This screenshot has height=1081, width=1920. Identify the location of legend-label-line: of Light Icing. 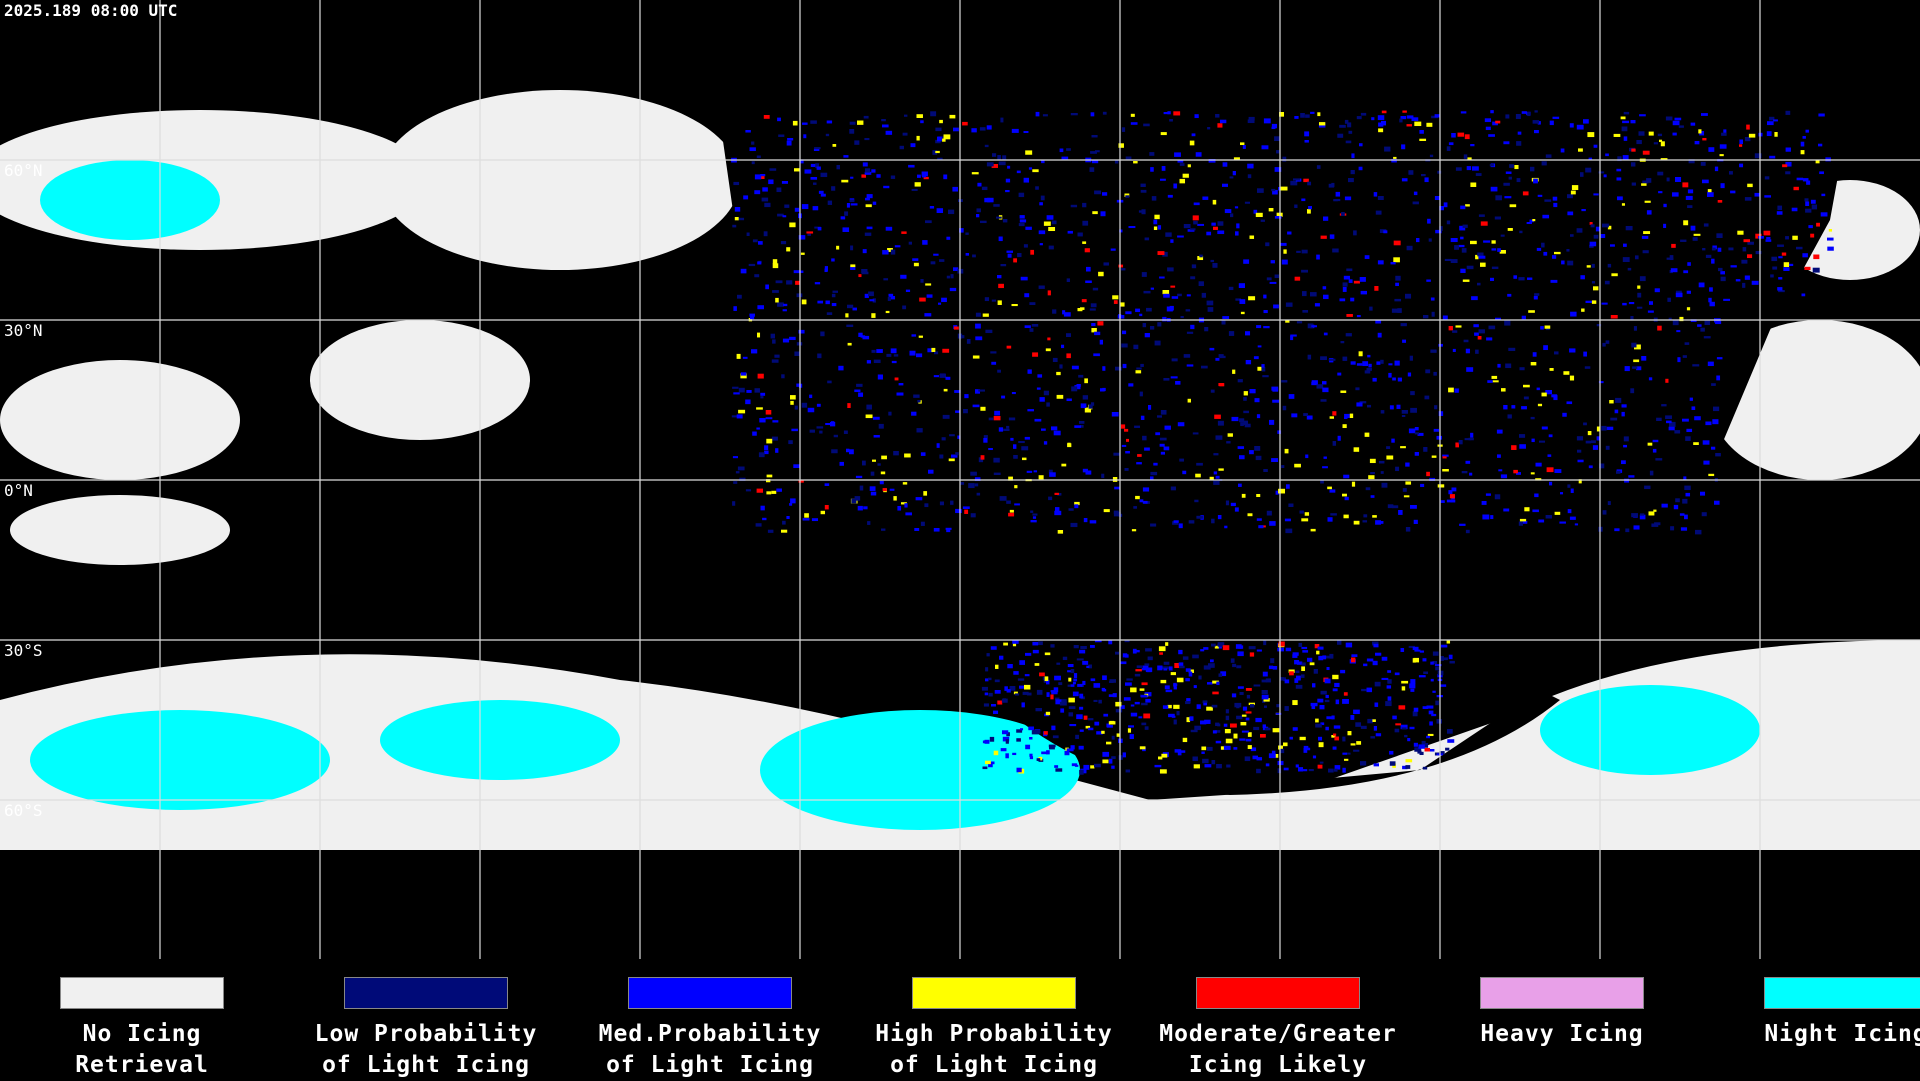
(710, 1065).